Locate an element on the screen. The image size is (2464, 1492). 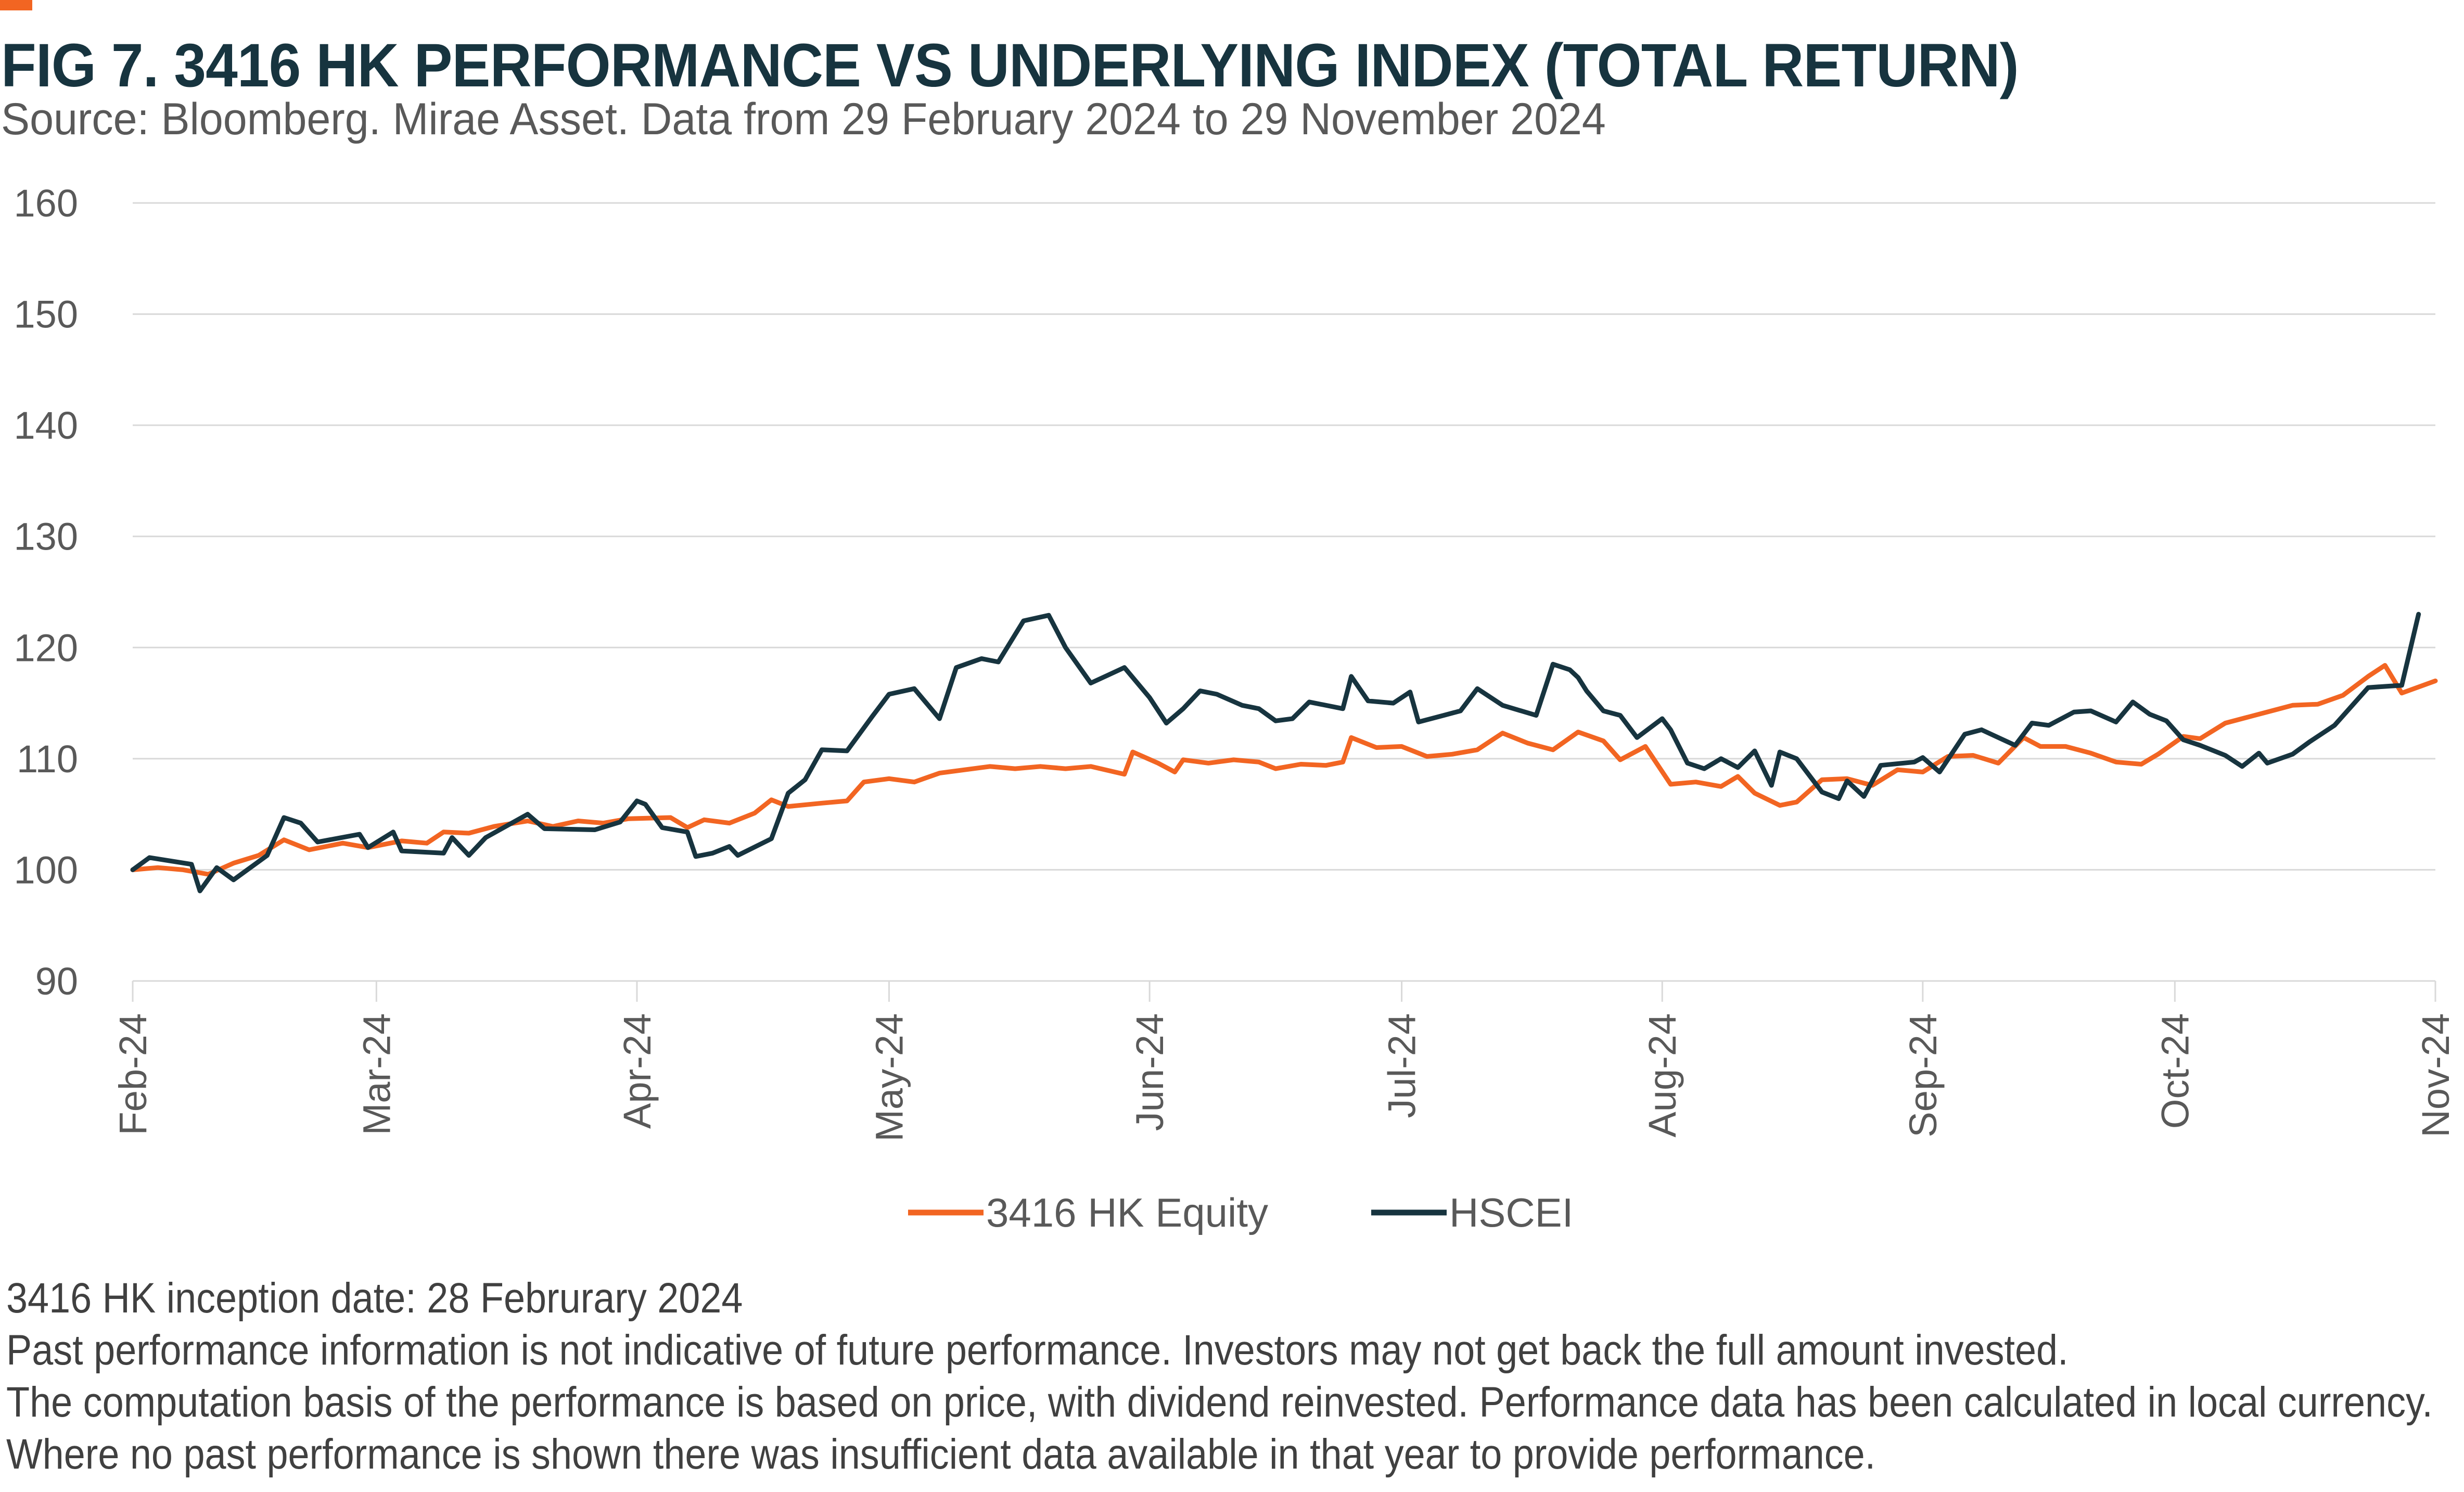
legend: 3416 HK Equity HSCEI is located at coordinates (1241, 1212).